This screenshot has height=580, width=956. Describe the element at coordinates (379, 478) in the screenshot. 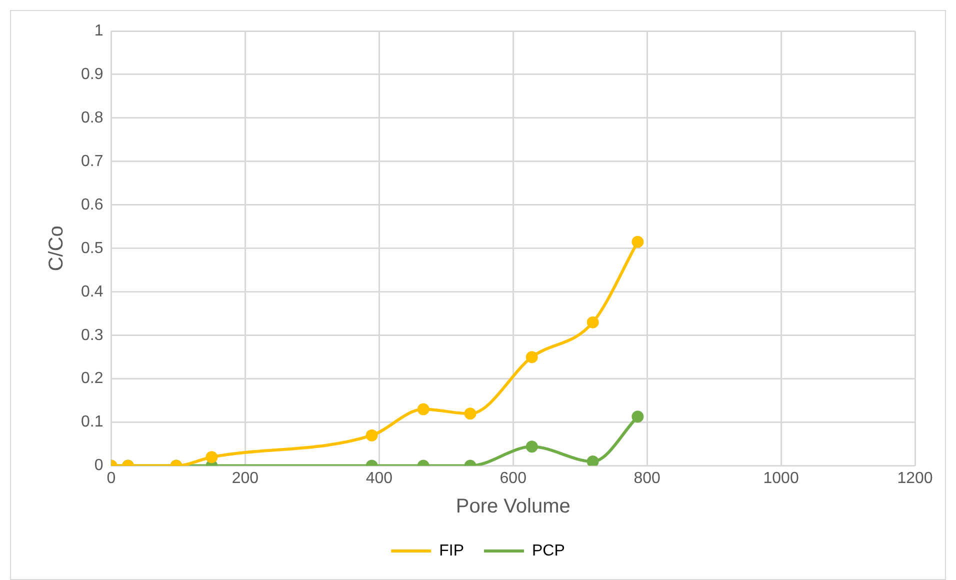

I see `x-tick-label: 400` at that location.